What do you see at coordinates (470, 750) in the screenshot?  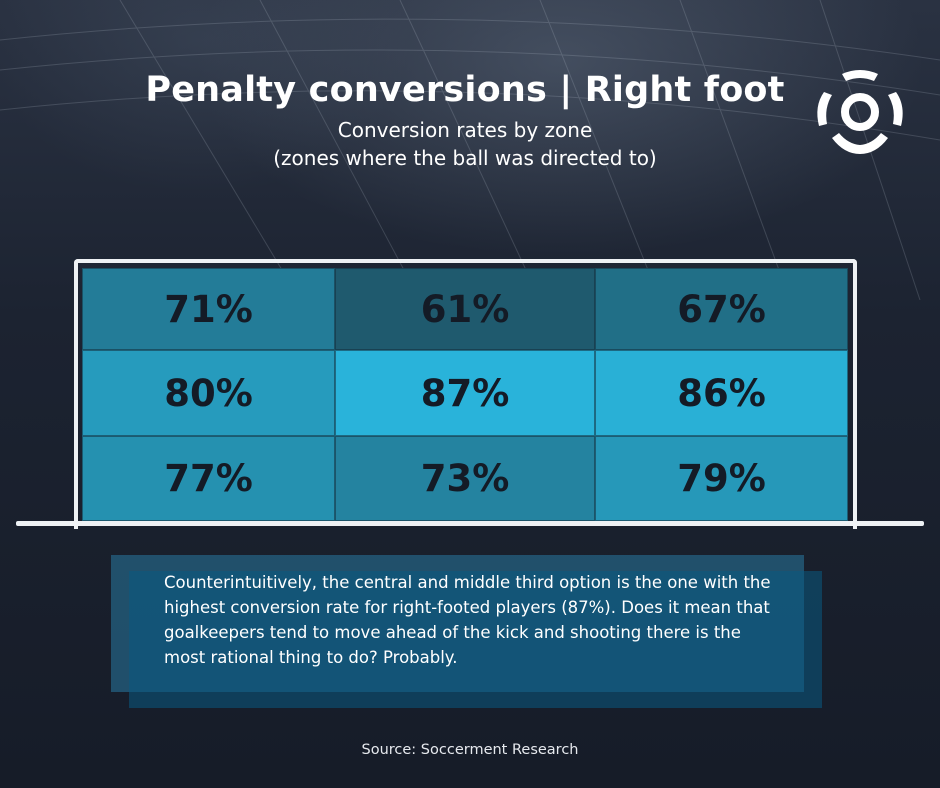 I see `source-note: Source: Soccerment Research` at bounding box center [470, 750].